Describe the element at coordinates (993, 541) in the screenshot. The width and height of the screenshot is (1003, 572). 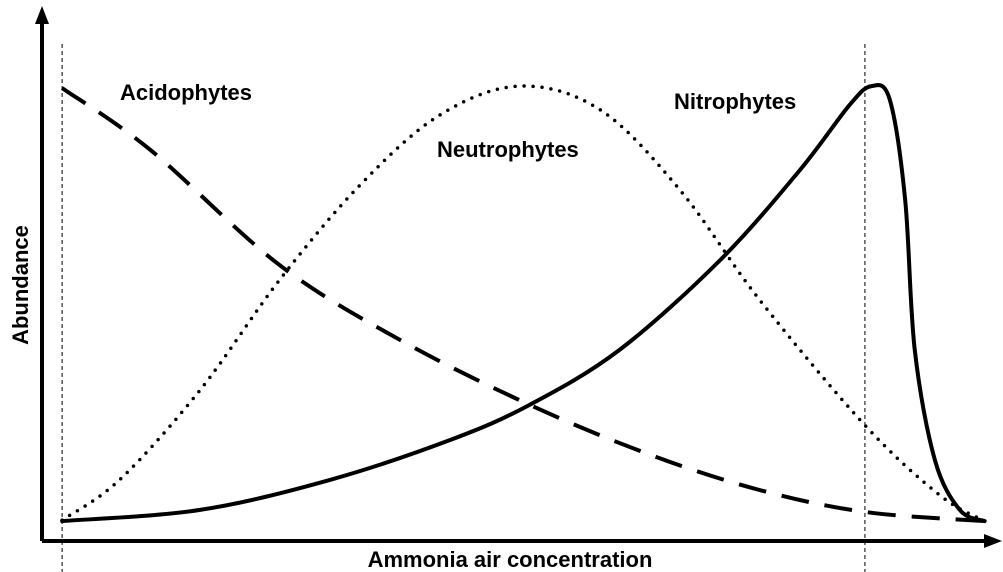
I see `x-axis-arrow` at that location.